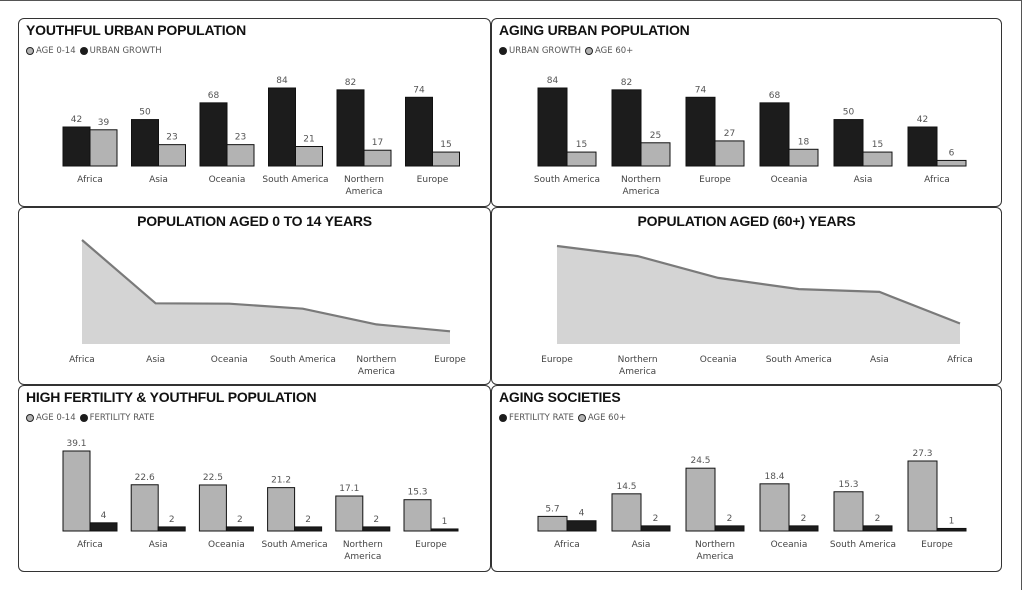 The width and height of the screenshot is (1022, 590). Describe the element at coordinates (254, 221) in the screenshot. I see `panel-title: POPULATION AGED 0 TO 14 YEARS` at that location.